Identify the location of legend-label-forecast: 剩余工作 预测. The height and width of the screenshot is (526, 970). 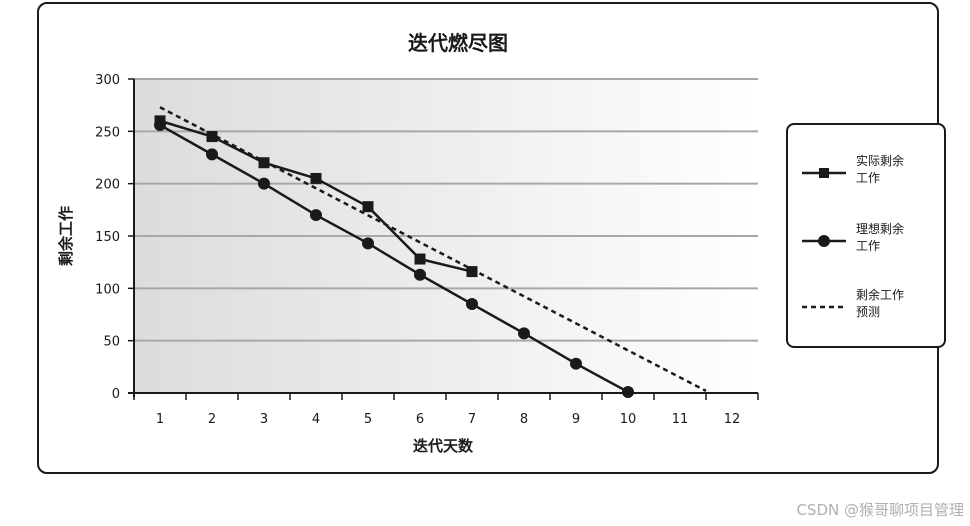
(880, 303).